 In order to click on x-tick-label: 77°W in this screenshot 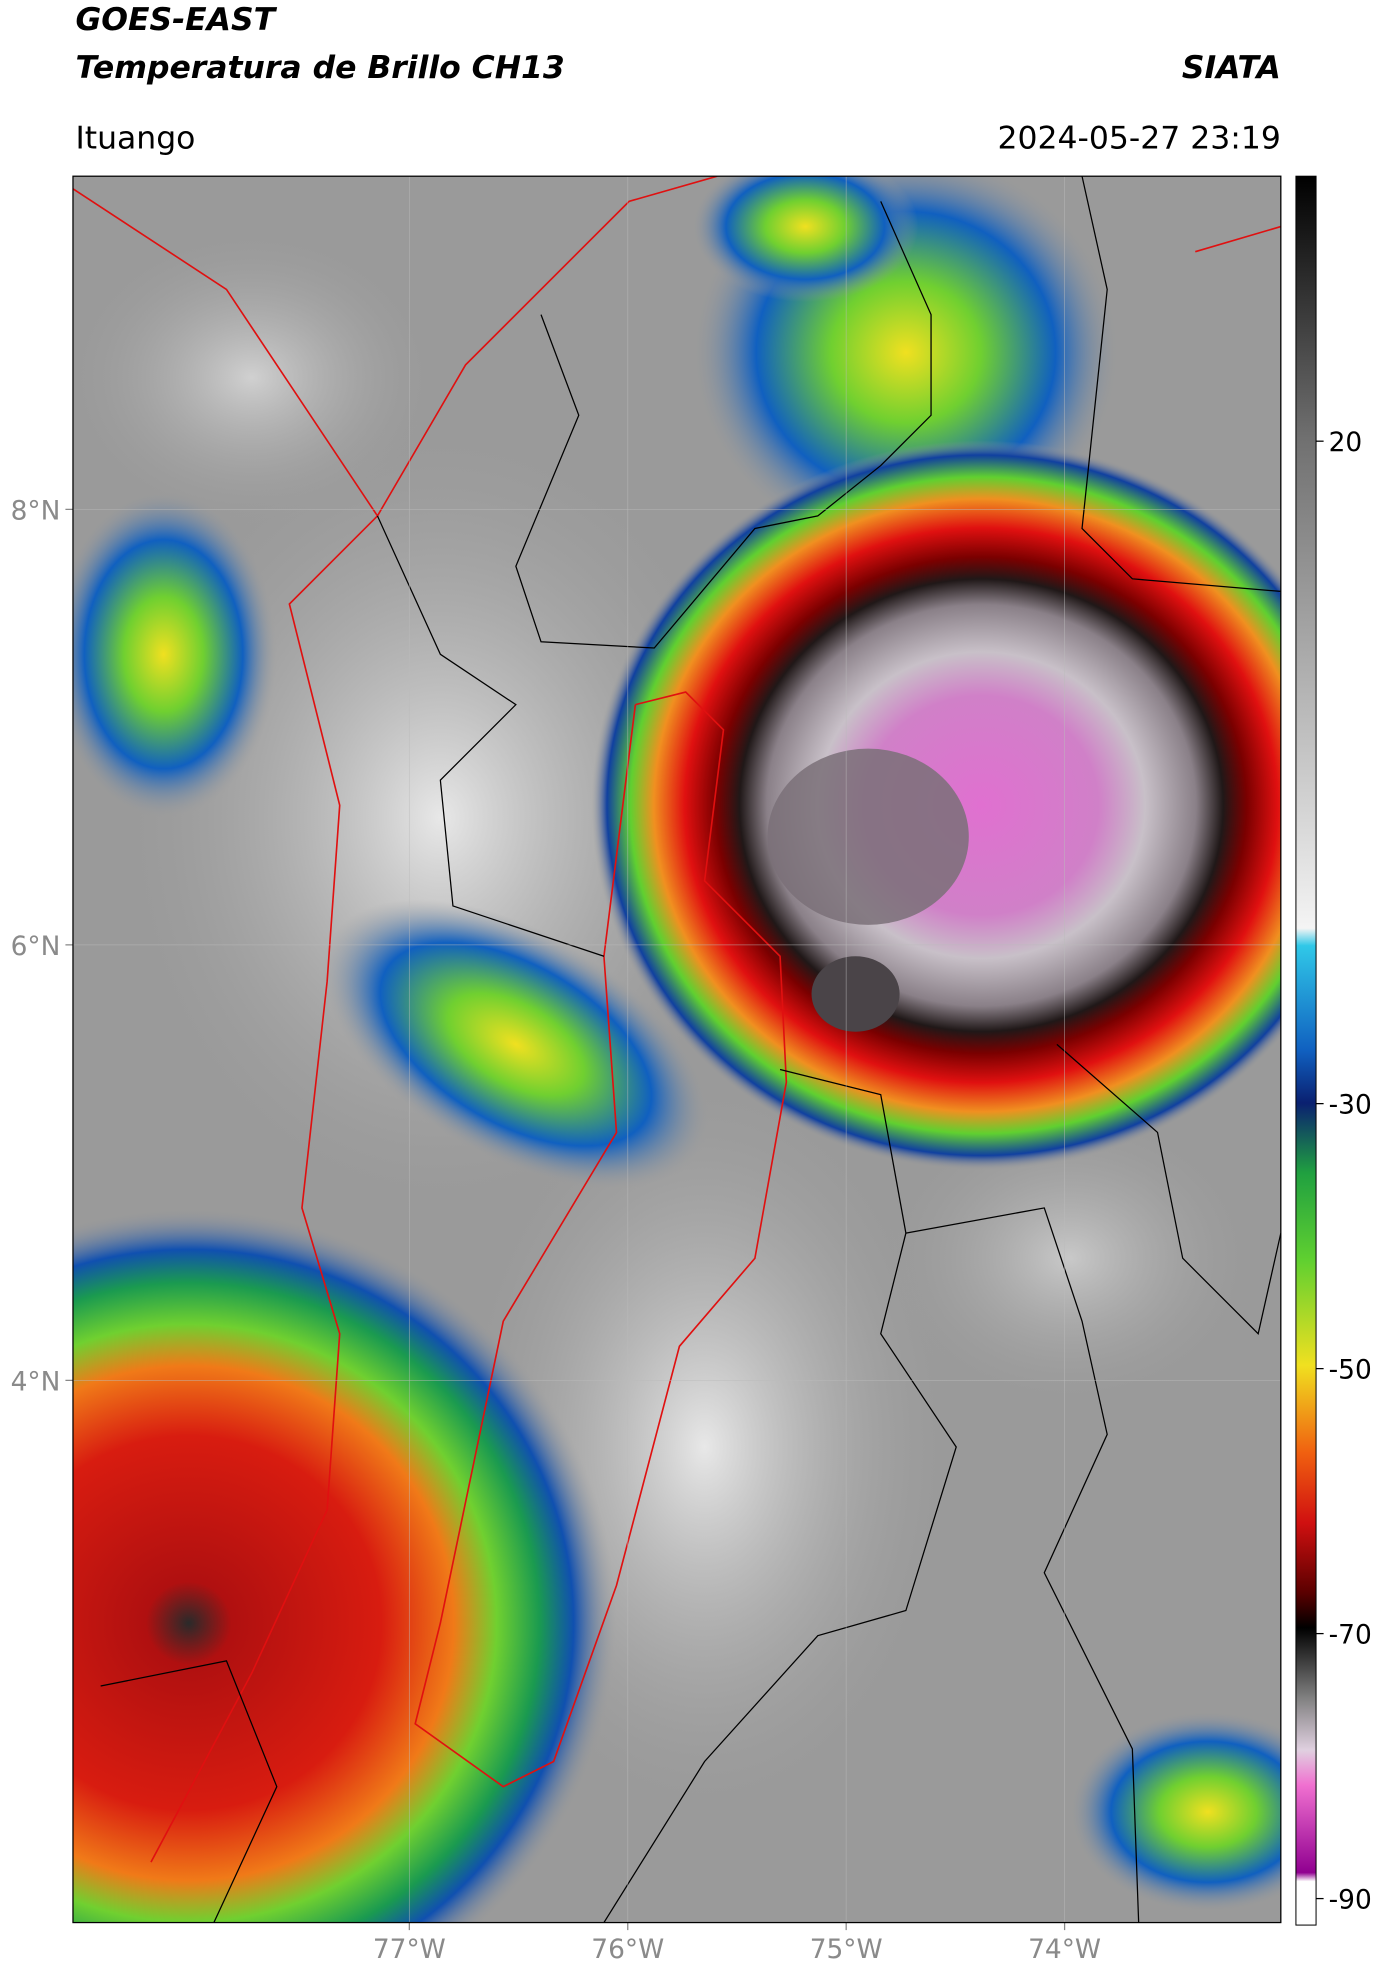, I will do `click(409, 1949)`.